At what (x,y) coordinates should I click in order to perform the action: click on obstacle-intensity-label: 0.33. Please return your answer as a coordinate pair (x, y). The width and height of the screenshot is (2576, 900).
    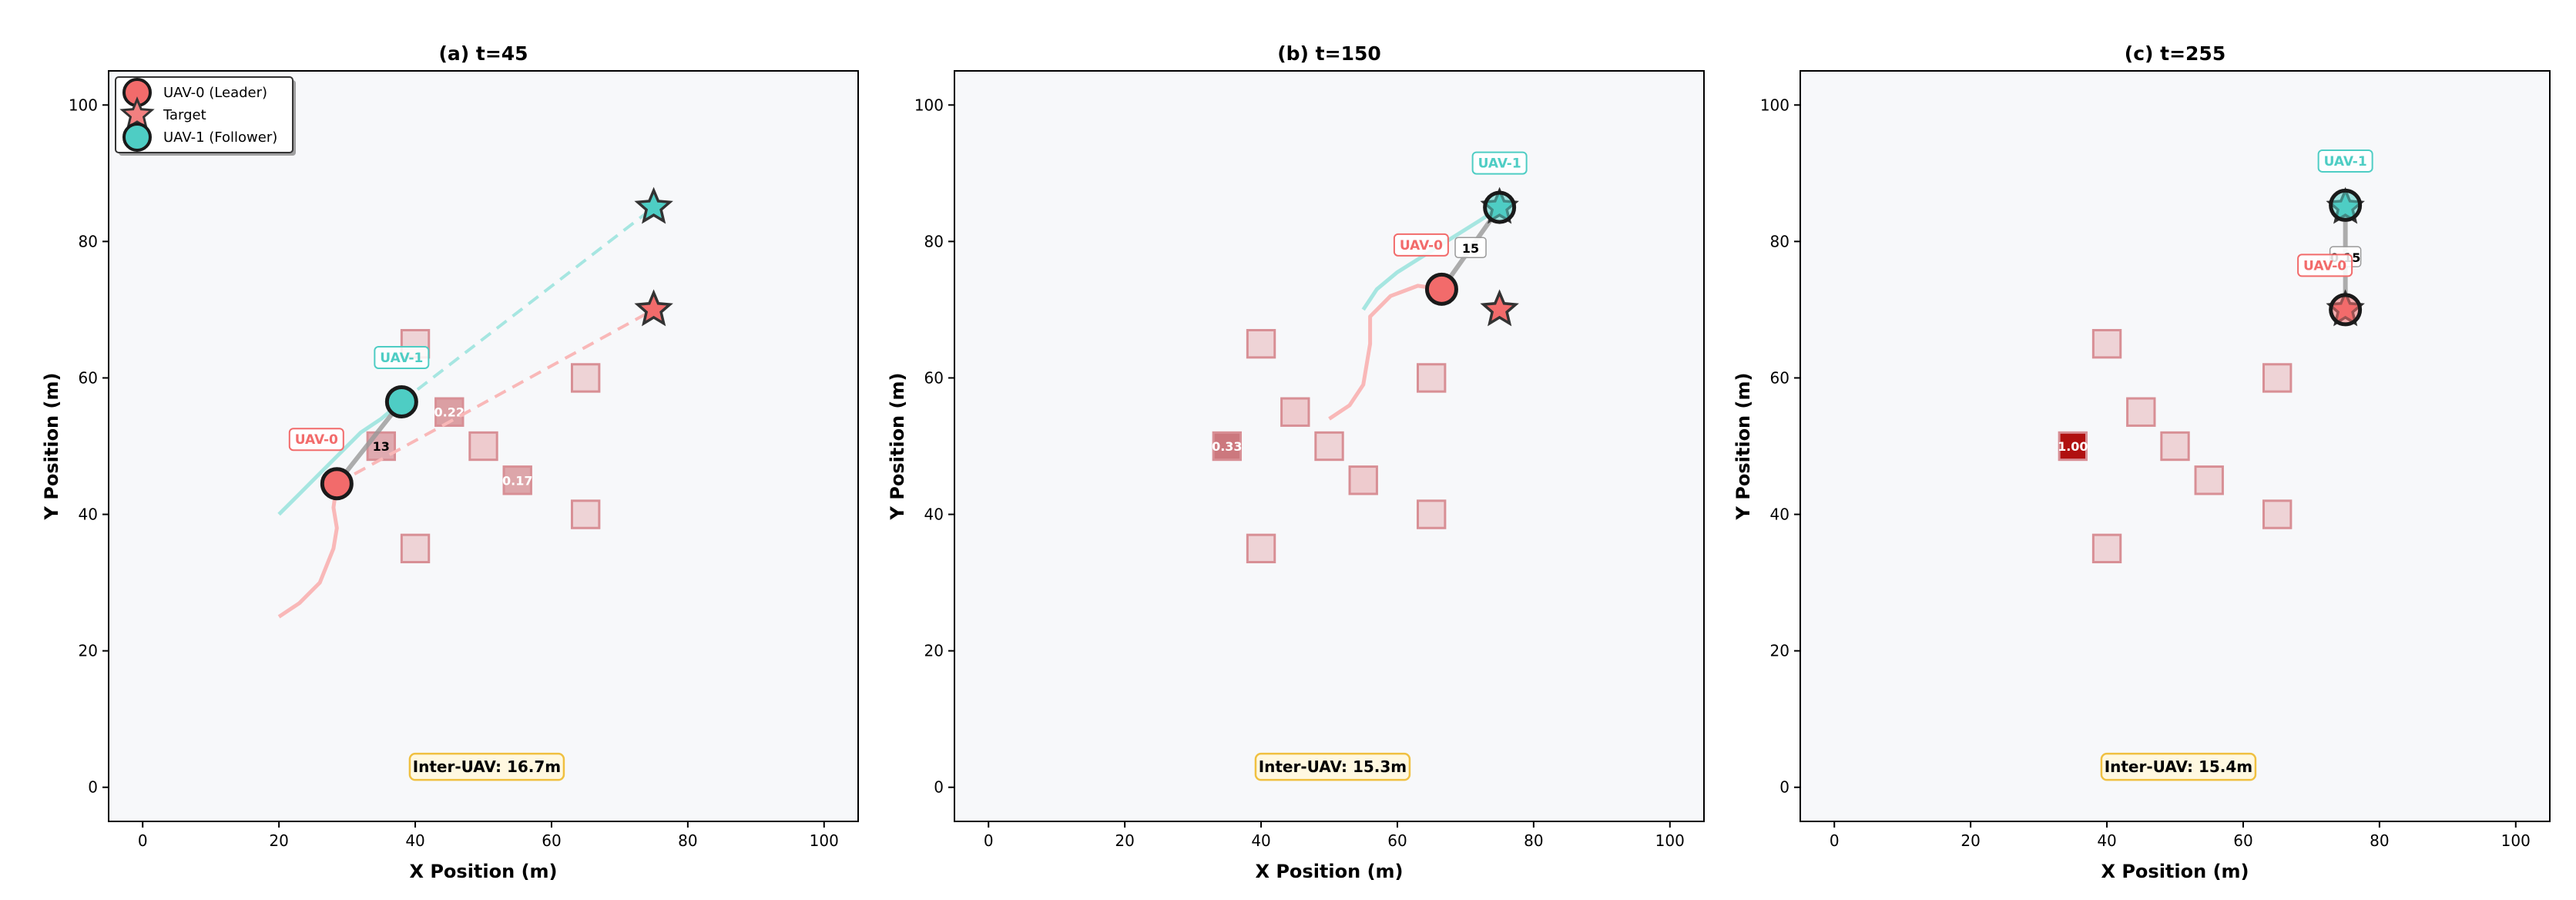
    Looking at the image, I should click on (1227, 446).